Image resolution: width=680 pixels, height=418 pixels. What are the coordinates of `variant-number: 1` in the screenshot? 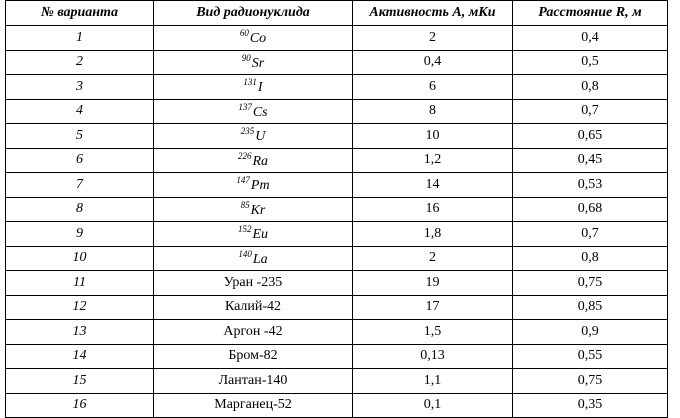 It's located at (79, 38).